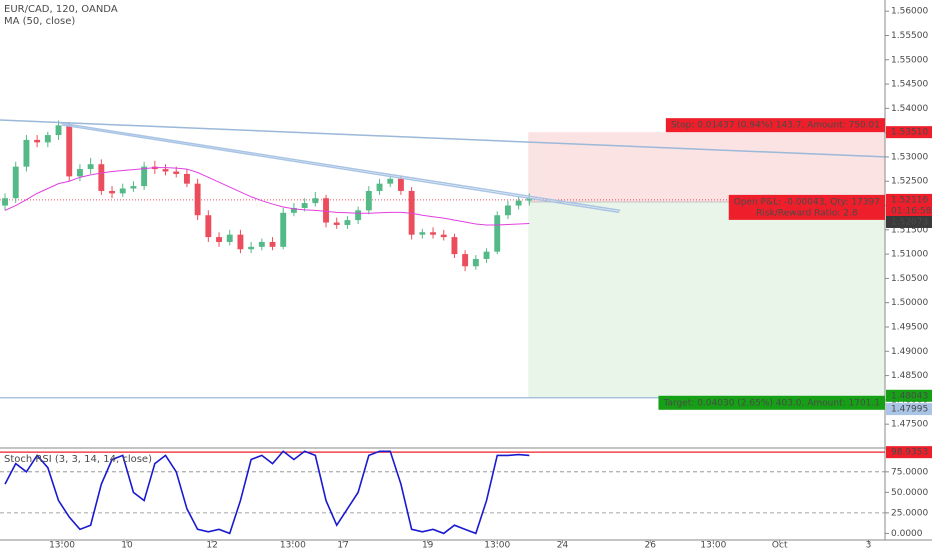 This screenshot has height=550, width=932. I want to click on y-tick-label: 1.51500, so click(909, 230).